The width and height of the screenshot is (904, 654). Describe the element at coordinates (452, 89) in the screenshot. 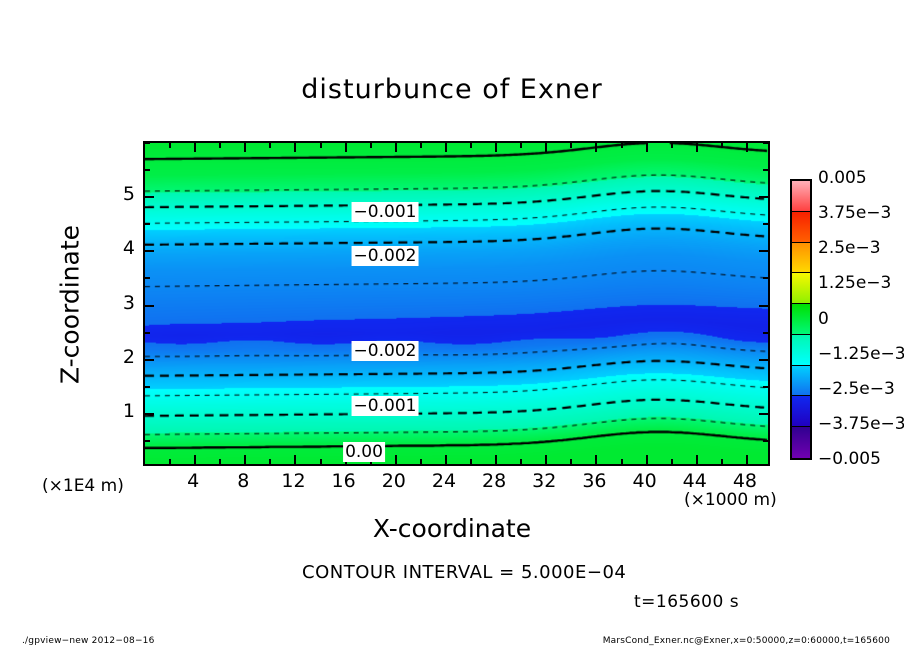

I see `page-title: disturbunce of Exner` at that location.